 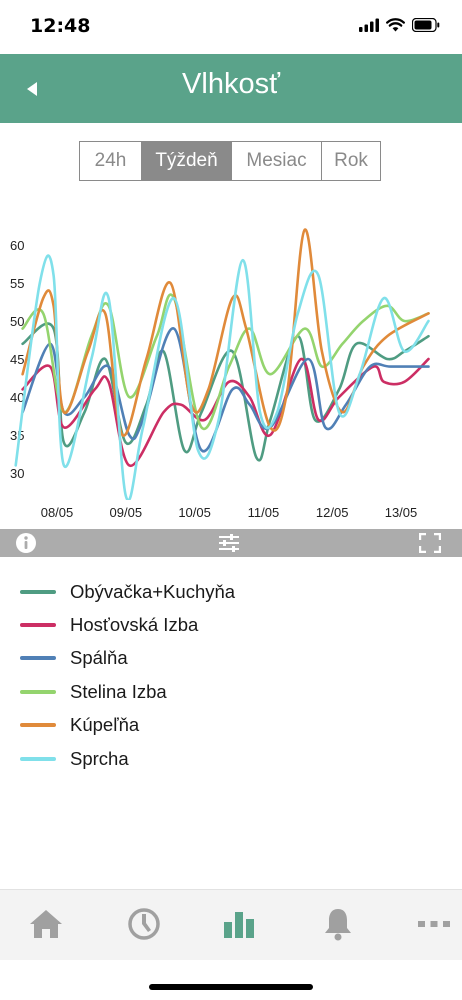 I want to click on home-icon, so click(x=46, y=924).